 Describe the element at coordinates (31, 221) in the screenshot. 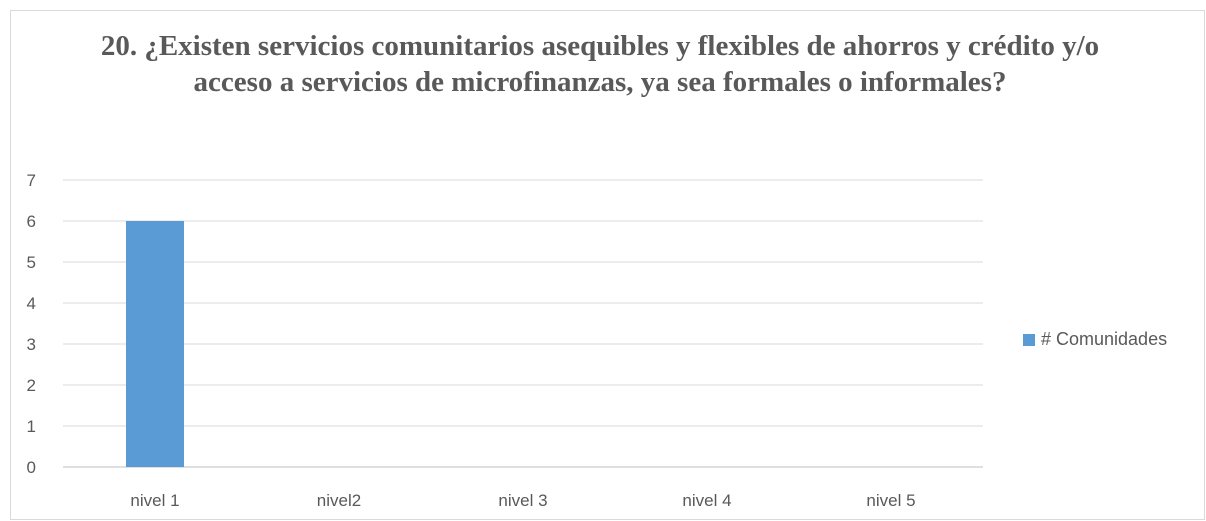

I see `y-tick-label: 6` at that location.